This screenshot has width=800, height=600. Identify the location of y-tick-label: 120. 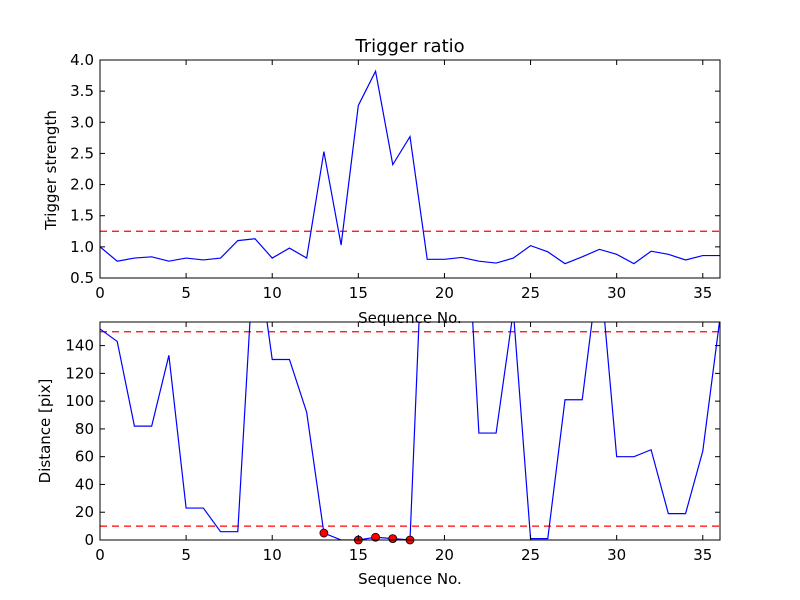
(79, 373).